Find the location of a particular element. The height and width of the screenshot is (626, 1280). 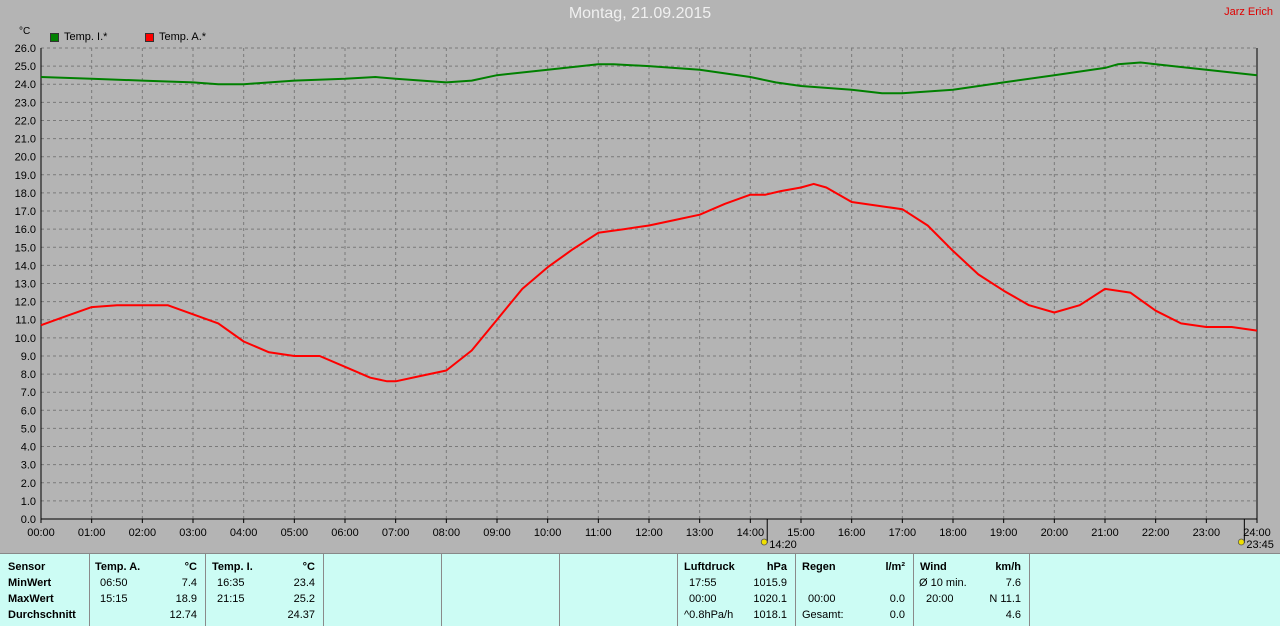

y-tick-label: 24.0 is located at coordinates (25, 85).